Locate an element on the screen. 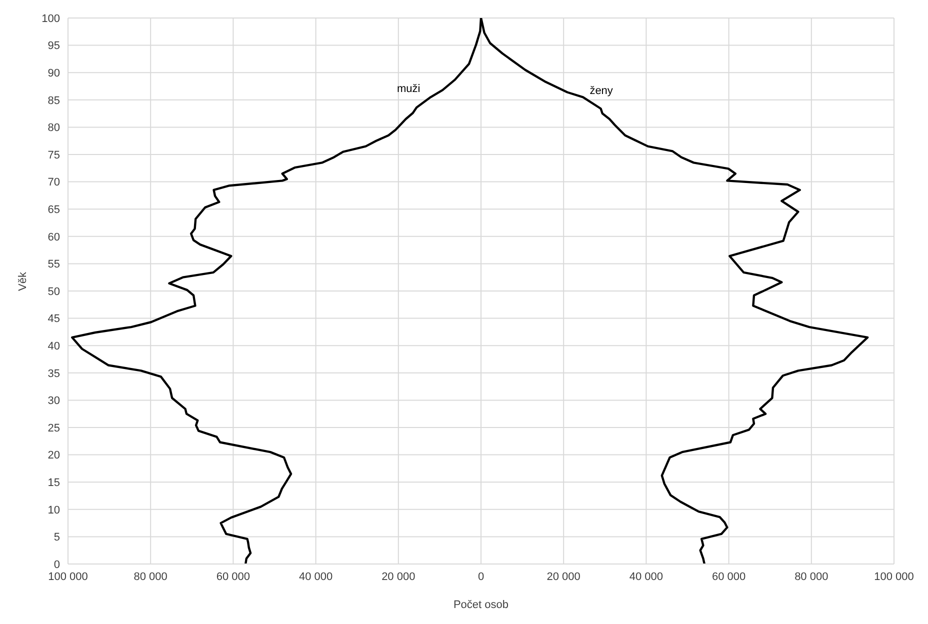 The width and height of the screenshot is (928, 624). y-tick-label: 100 is located at coordinates (51, 18).